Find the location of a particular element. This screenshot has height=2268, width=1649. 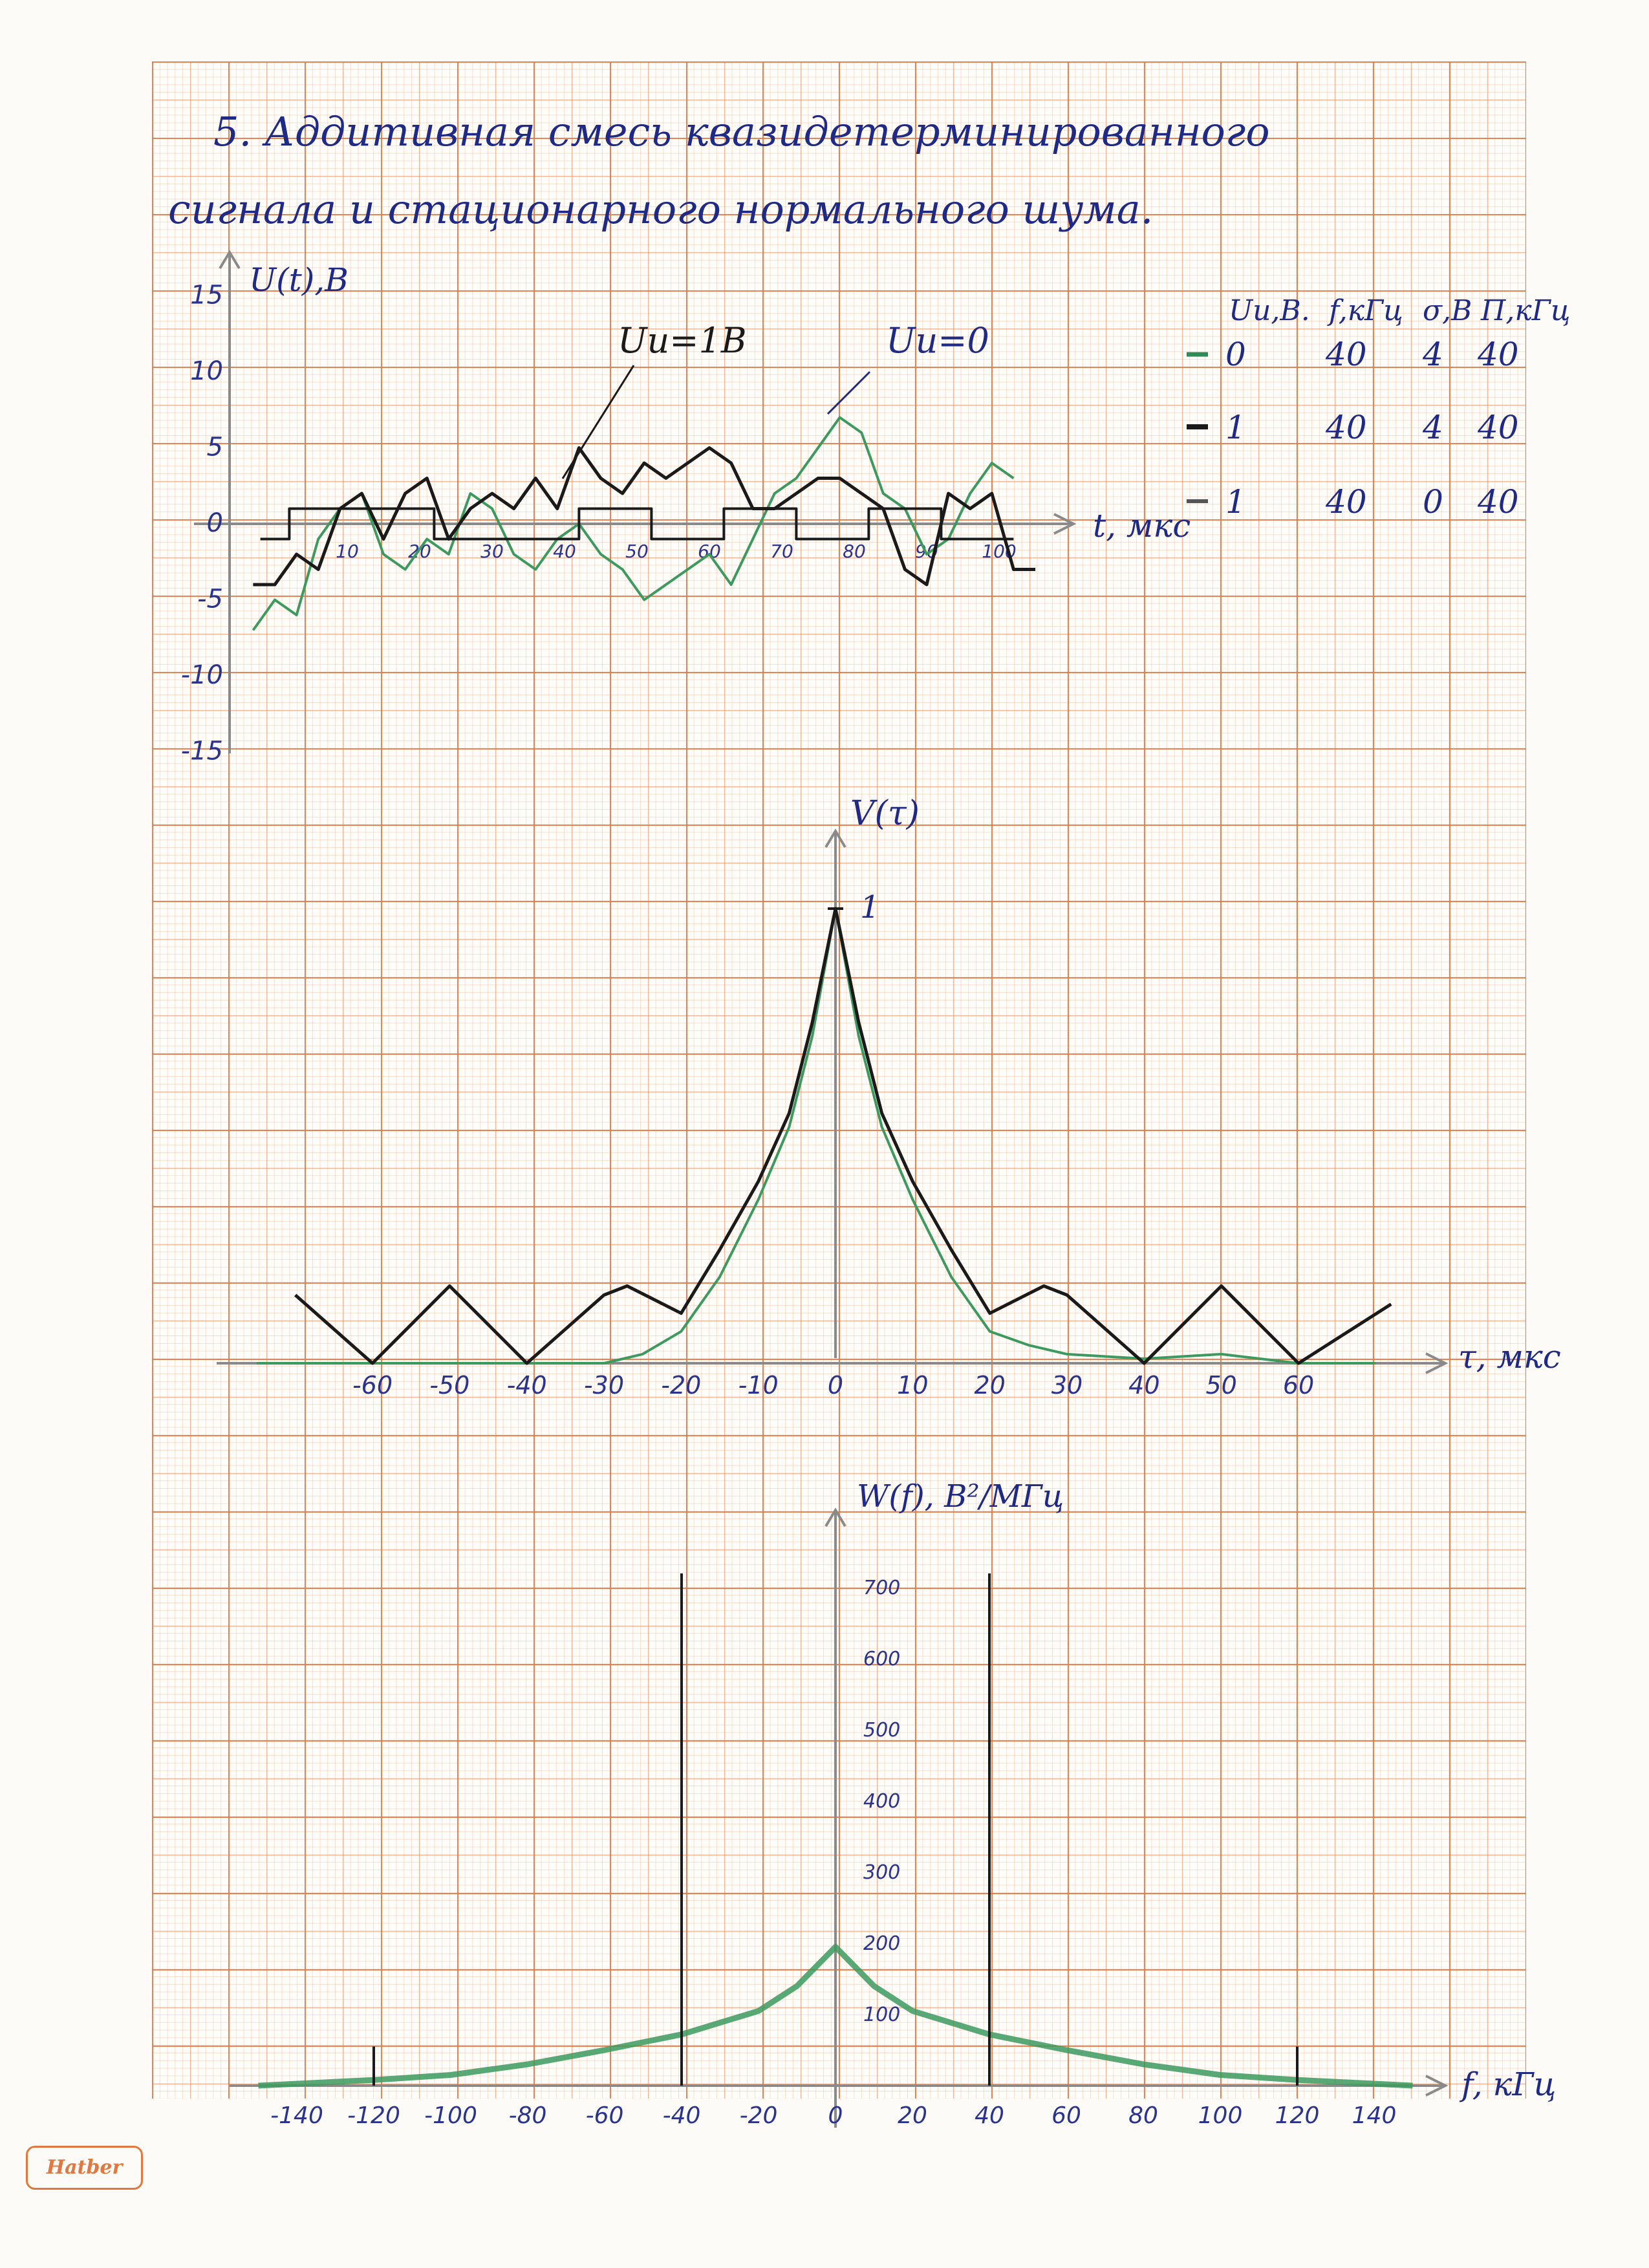

chart2-x-tick-label: 30 is located at coordinates (1067, 1385).